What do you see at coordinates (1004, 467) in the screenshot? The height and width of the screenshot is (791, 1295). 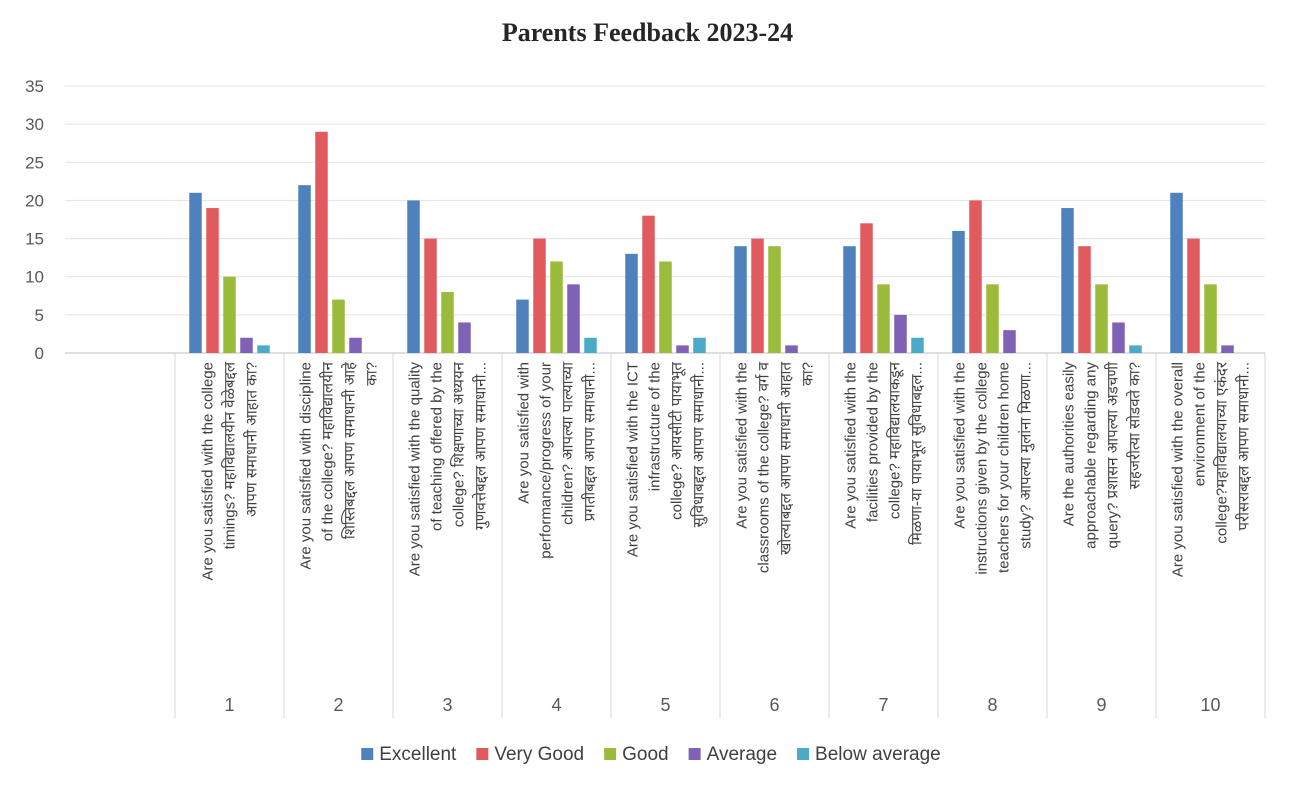 I see `category-question-line: teachers for your children home` at bounding box center [1004, 467].